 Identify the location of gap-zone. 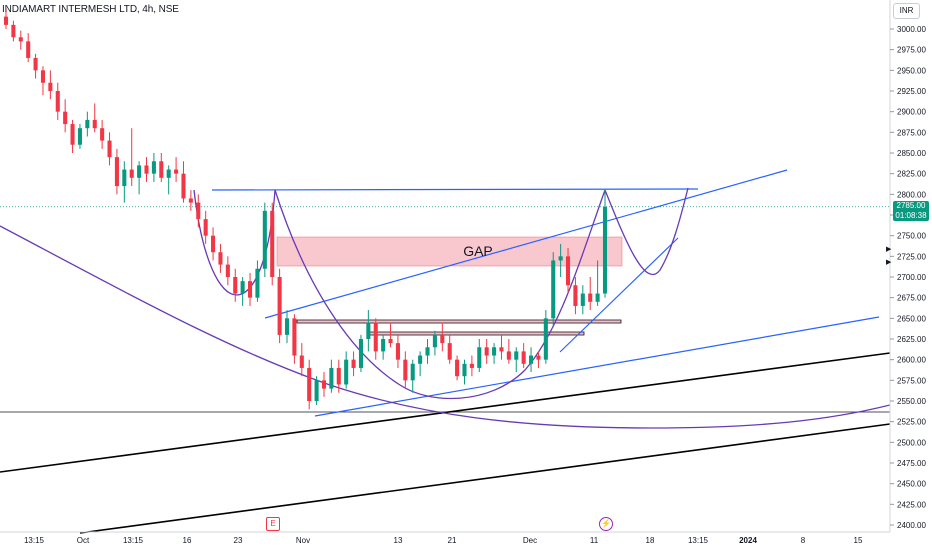
(449, 251).